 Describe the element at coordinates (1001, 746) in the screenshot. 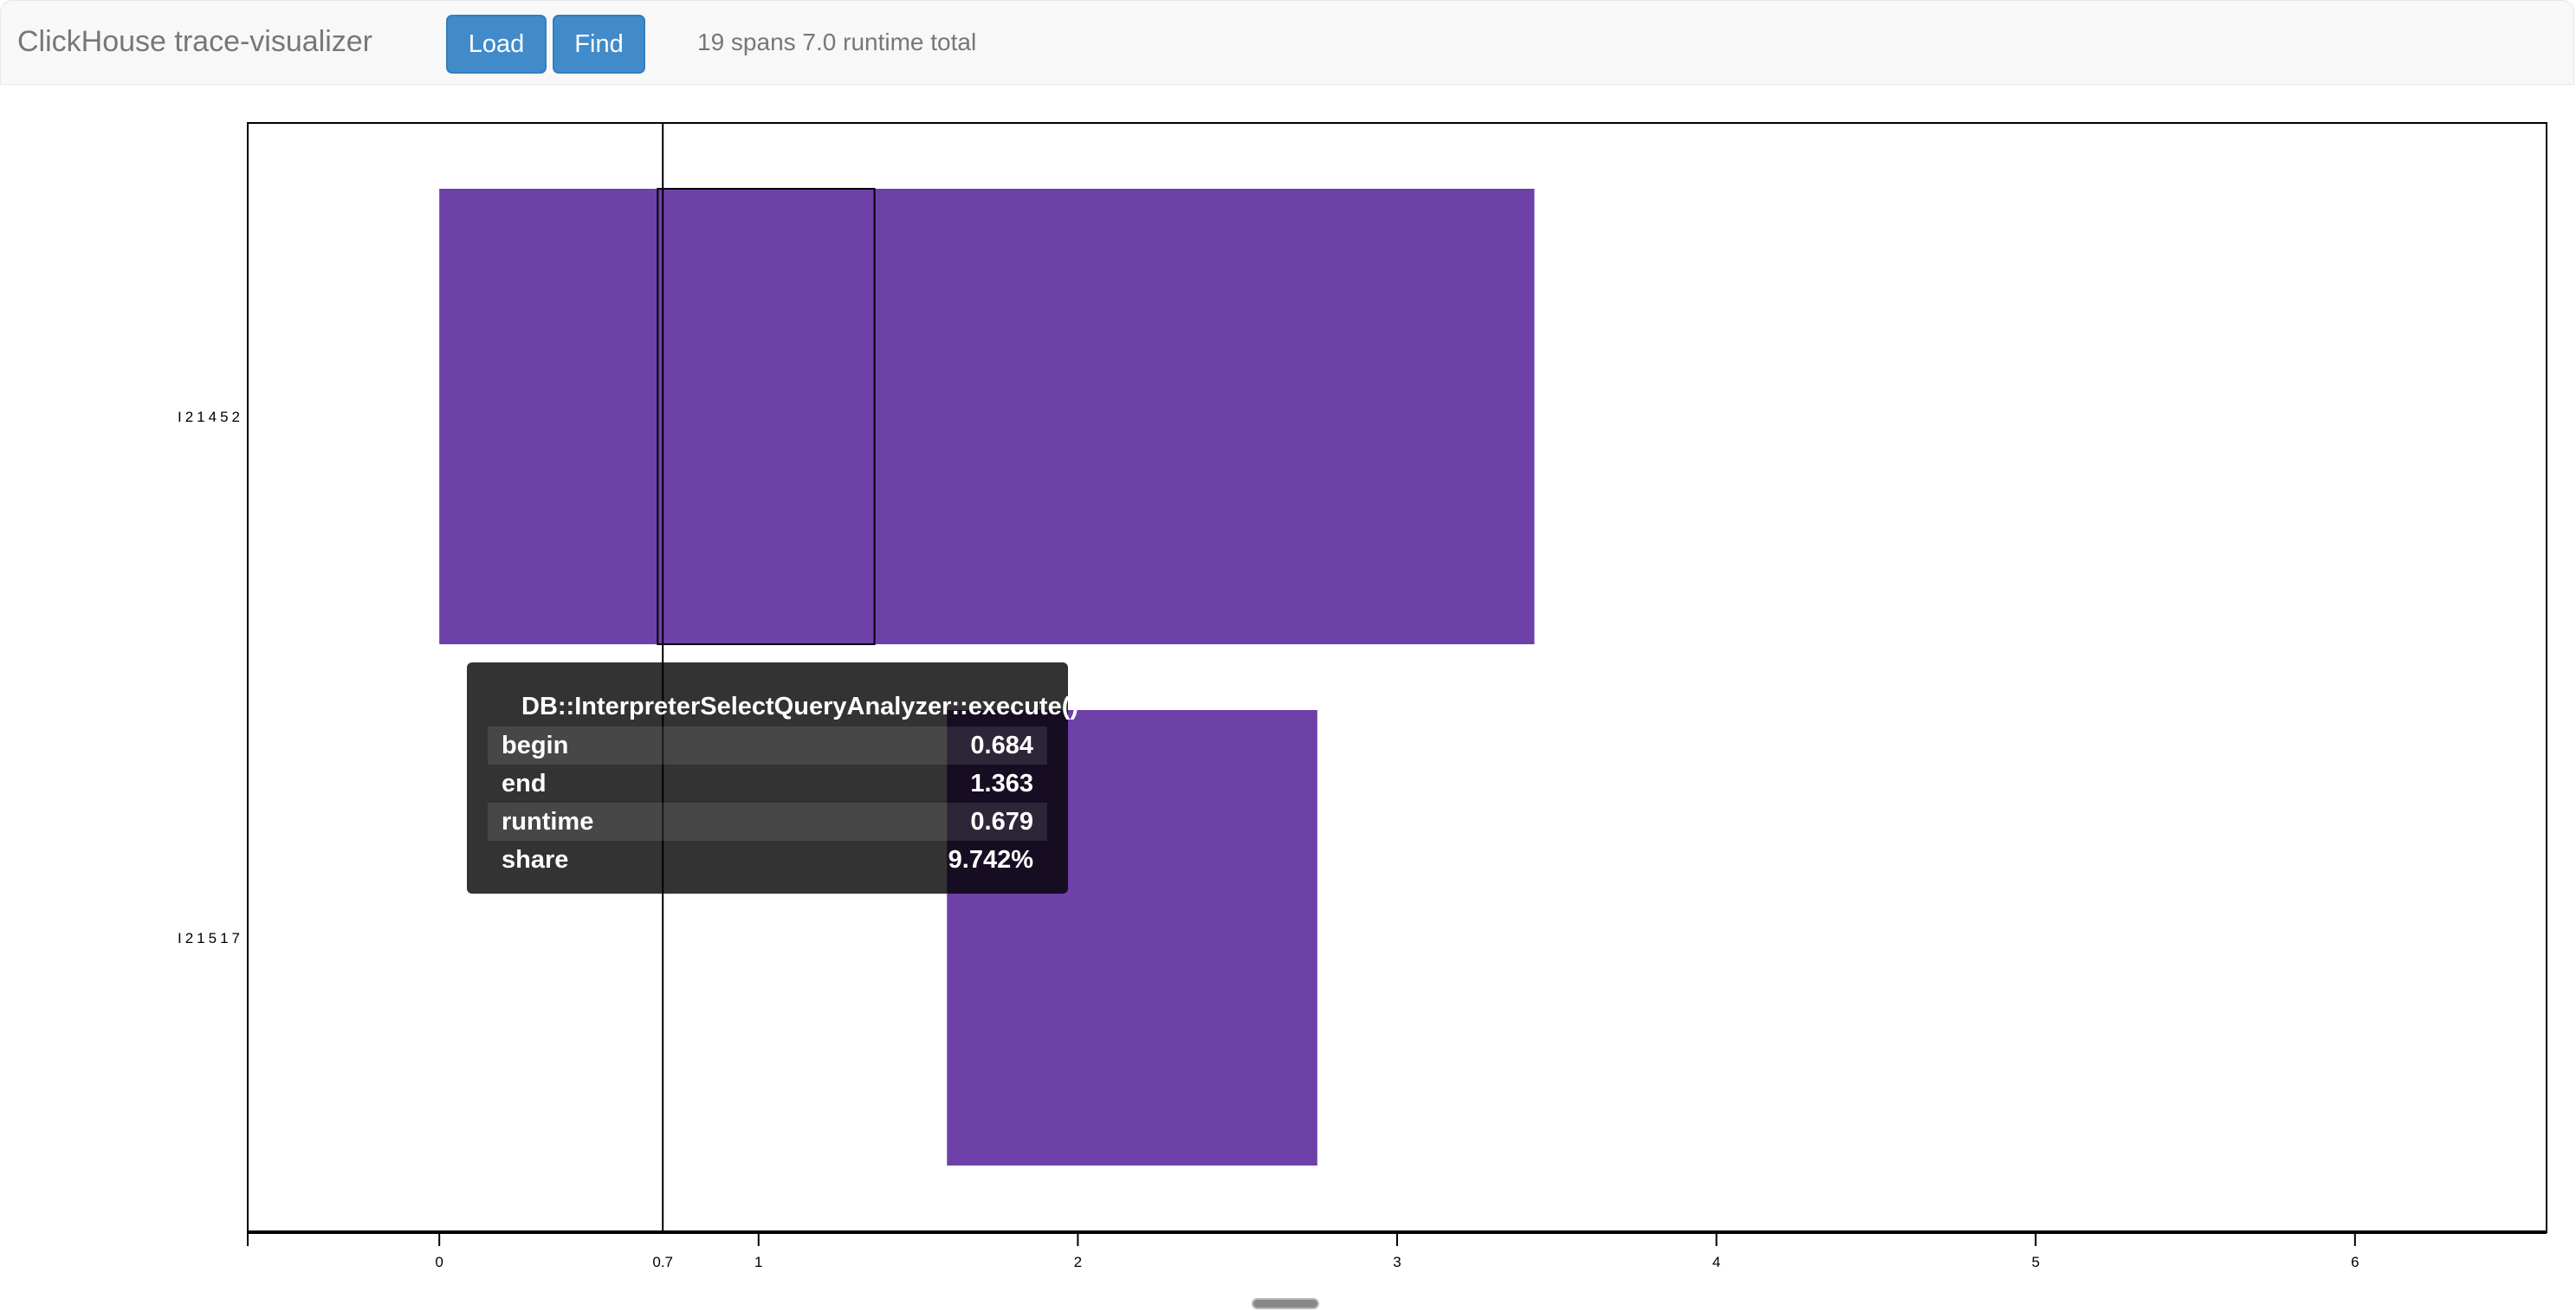

I see `row-value: 0.684` at that location.